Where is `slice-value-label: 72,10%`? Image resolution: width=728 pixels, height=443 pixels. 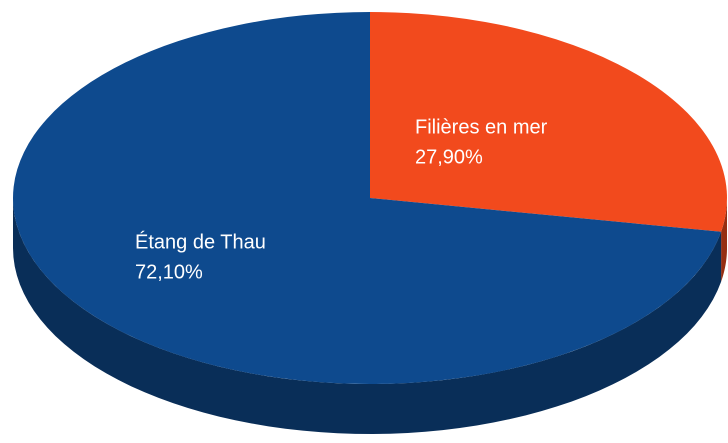 slice-value-label: 72,10% is located at coordinates (169, 272).